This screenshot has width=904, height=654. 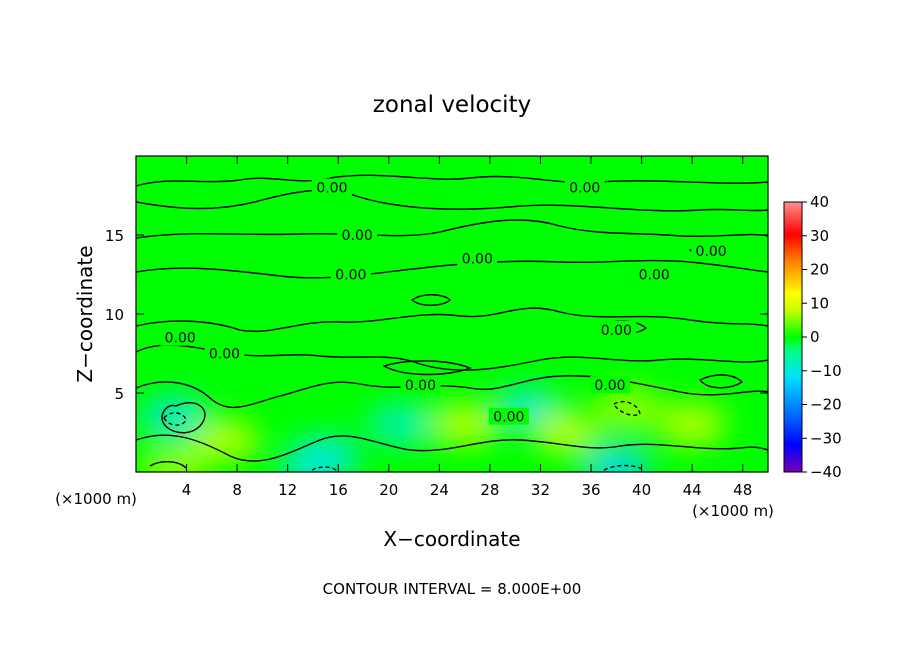 I want to click on colorbar-tick-label: −40, so click(x=826, y=472).